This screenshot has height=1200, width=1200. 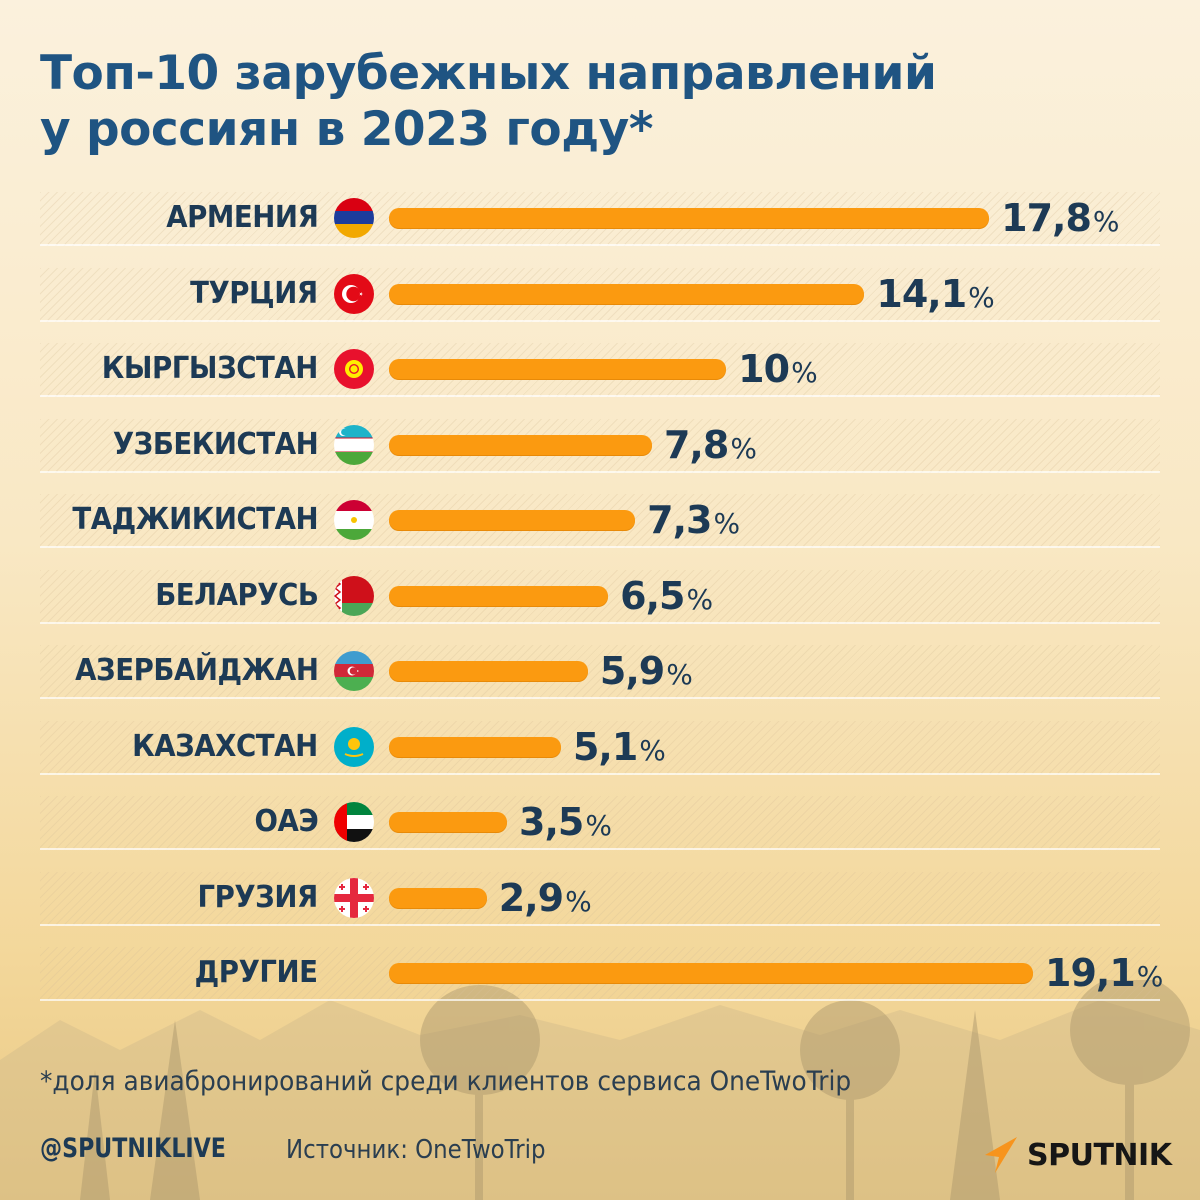 I want to click on kyrgyzstan-flag-icon, so click(x=354, y=369).